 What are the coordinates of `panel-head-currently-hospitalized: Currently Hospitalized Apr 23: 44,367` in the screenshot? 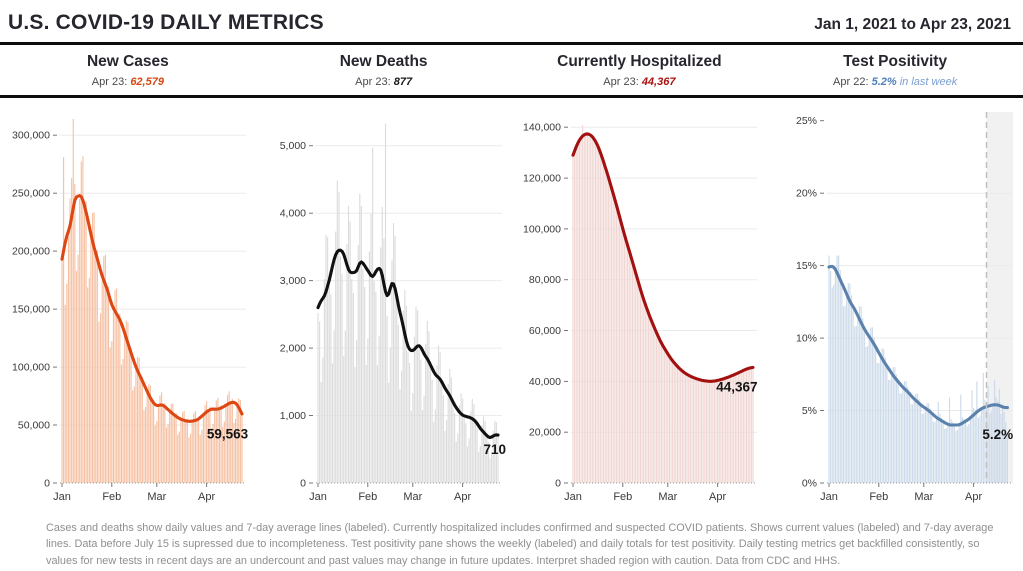 It's located at (640, 70).